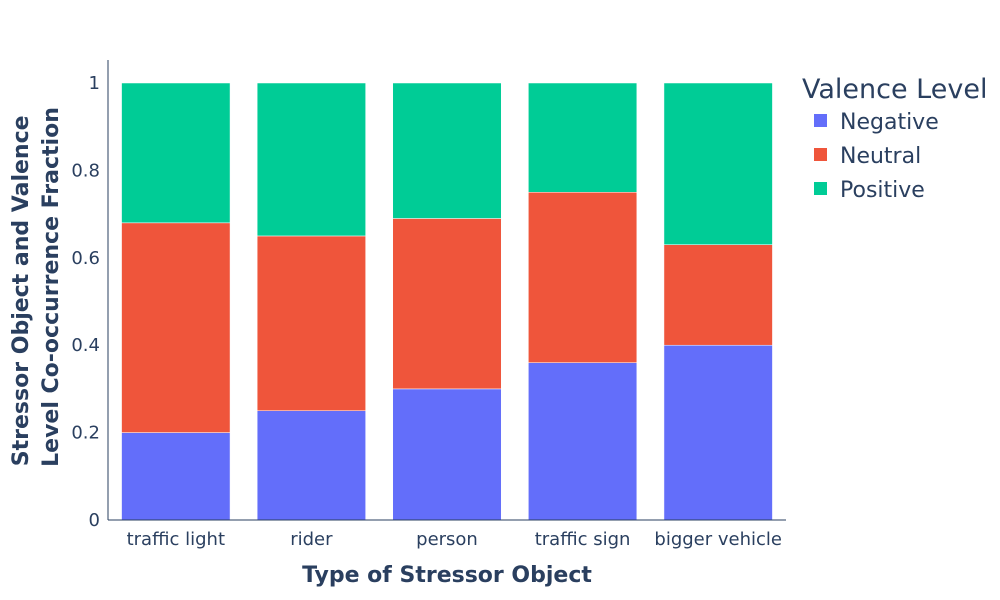 The height and width of the screenshot is (600, 1000). What do you see at coordinates (583, 539) in the screenshot?
I see `x-tick-label-traffic-sign: traffic sign` at bounding box center [583, 539].